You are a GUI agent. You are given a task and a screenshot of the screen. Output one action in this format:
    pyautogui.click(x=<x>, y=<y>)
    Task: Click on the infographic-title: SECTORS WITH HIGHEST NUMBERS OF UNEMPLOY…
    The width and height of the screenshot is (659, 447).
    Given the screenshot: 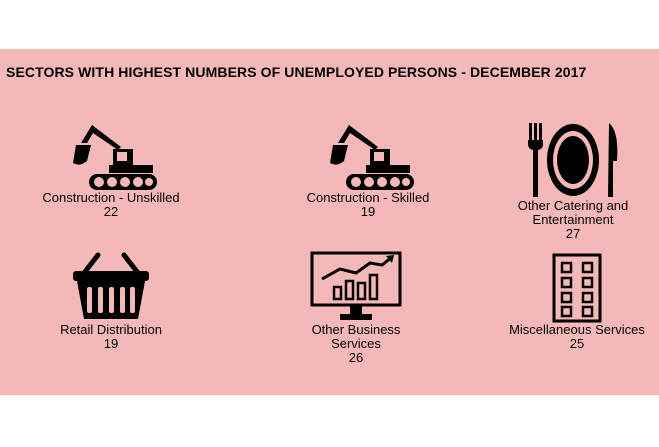 What is the action you would take?
    pyautogui.click(x=296, y=72)
    